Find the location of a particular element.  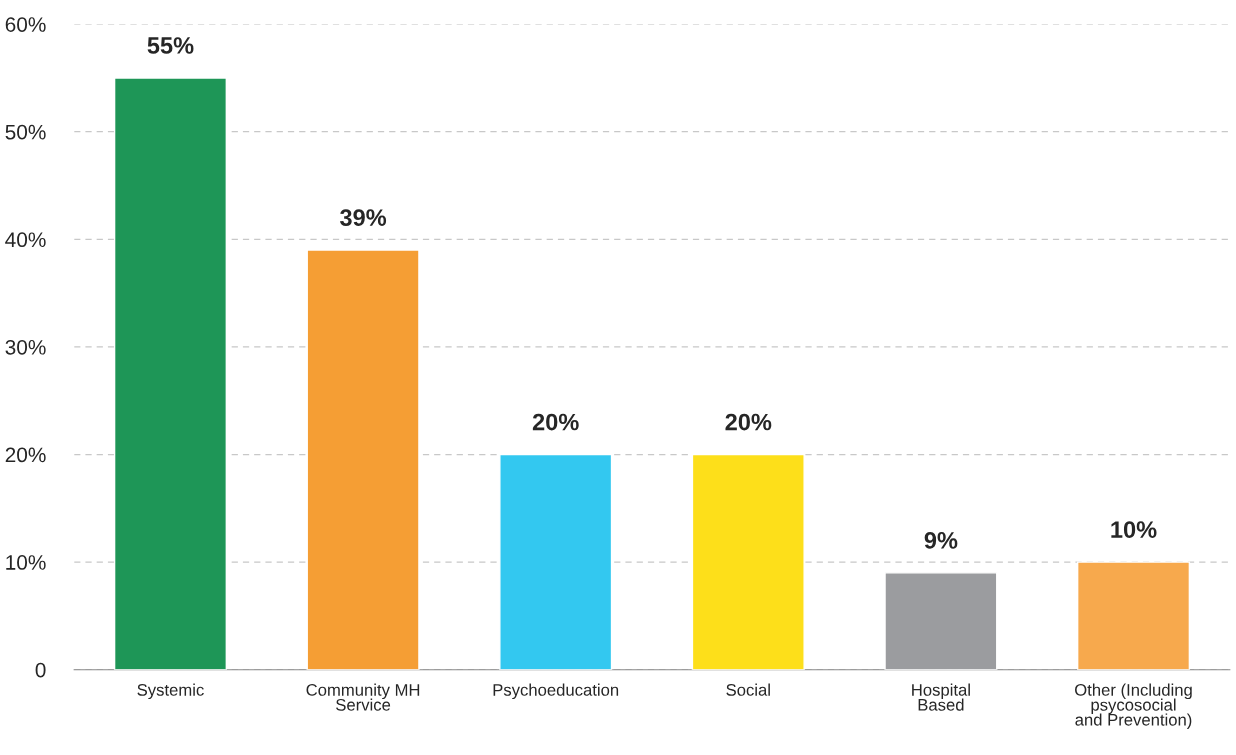

x-tick-label: Other (Including psycosocial and Prevention) is located at coordinates (1133, 706).